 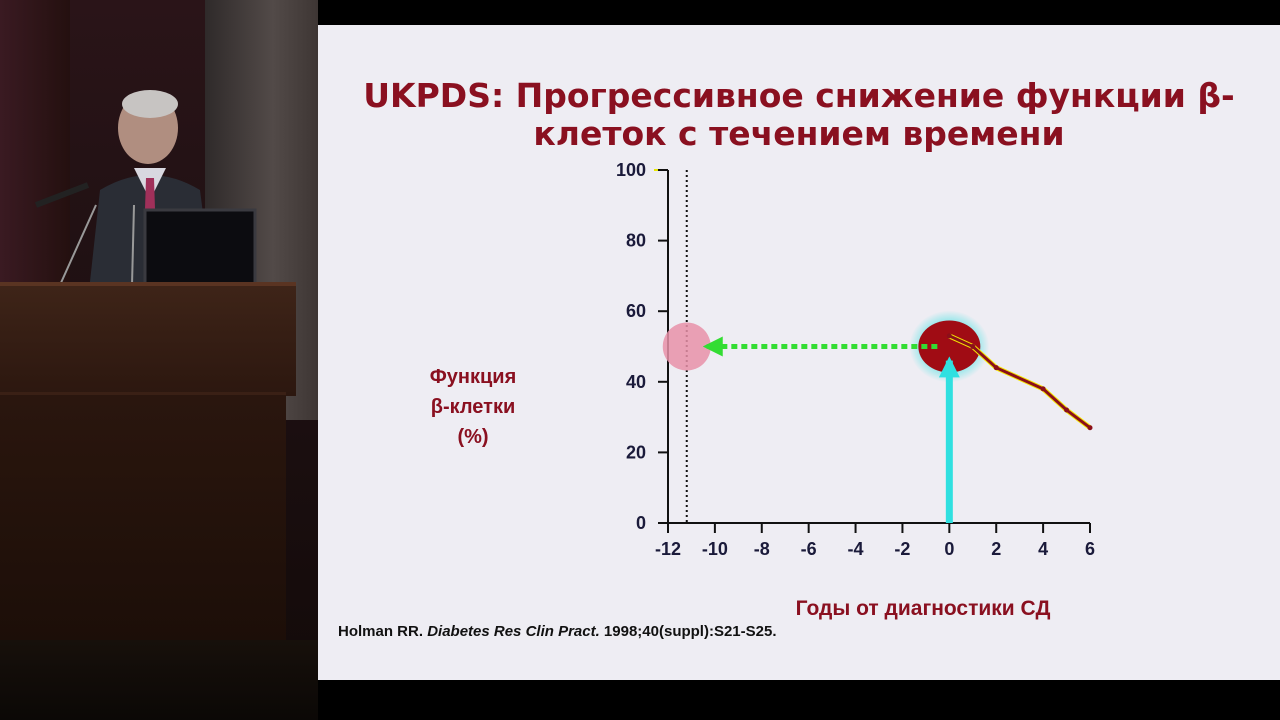 I want to click on slide-title-line-1: UKPDS: Прогрессивное снижение функции β-, so click(x=799, y=95).